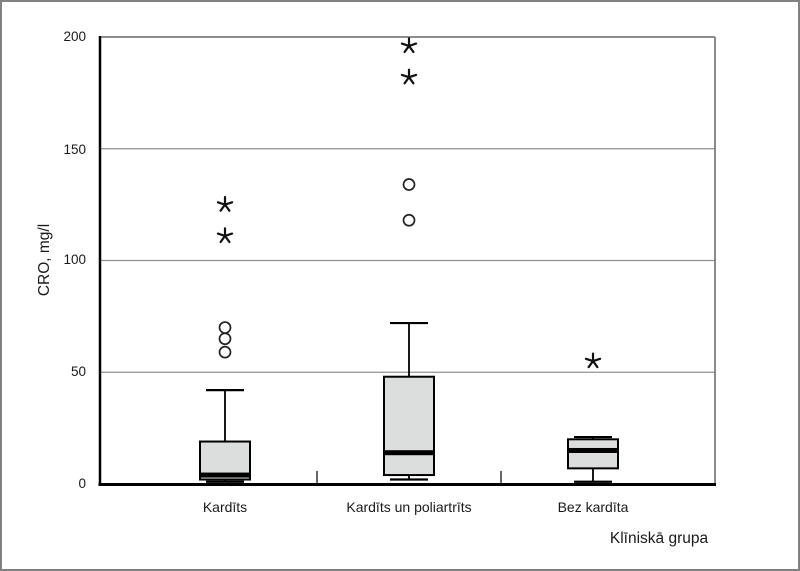 The height and width of the screenshot is (571, 800). What do you see at coordinates (78, 371) in the screenshot?
I see `y-tick-label: 50` at bounding box center [78, 371].